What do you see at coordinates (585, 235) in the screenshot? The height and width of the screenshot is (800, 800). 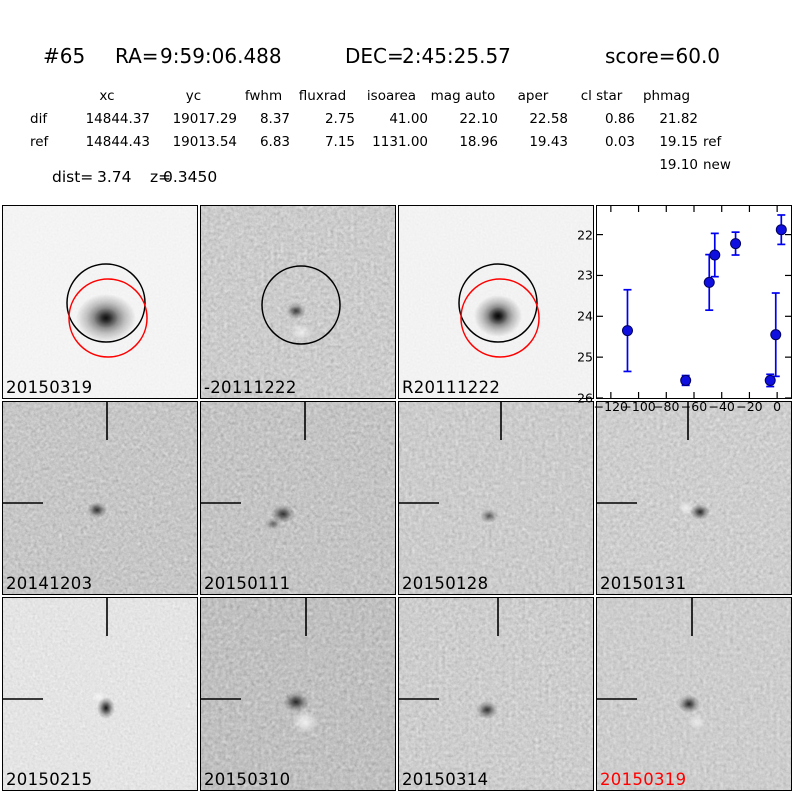 I see `y-tick-label: 22` at bounding box center [585, 235].